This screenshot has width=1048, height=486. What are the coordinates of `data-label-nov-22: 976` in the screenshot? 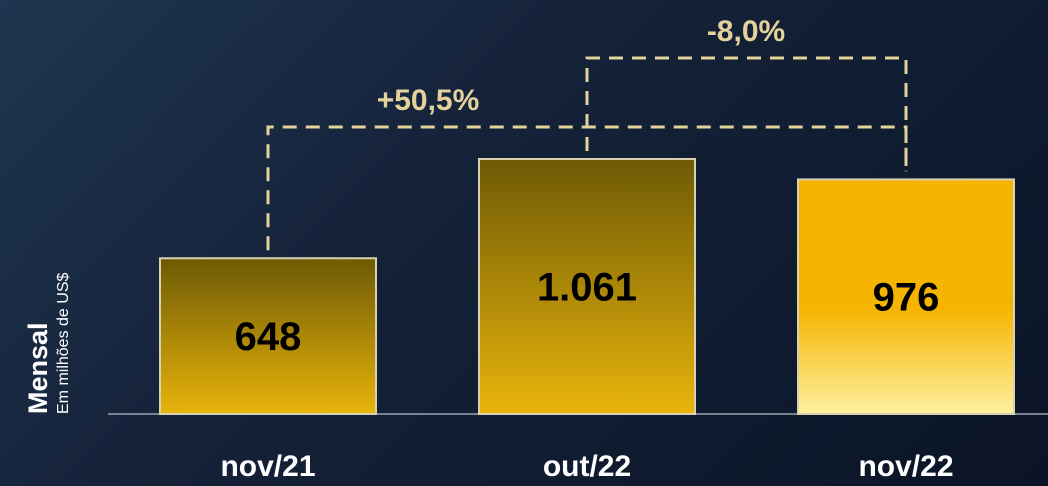 It's located at (906, 298).